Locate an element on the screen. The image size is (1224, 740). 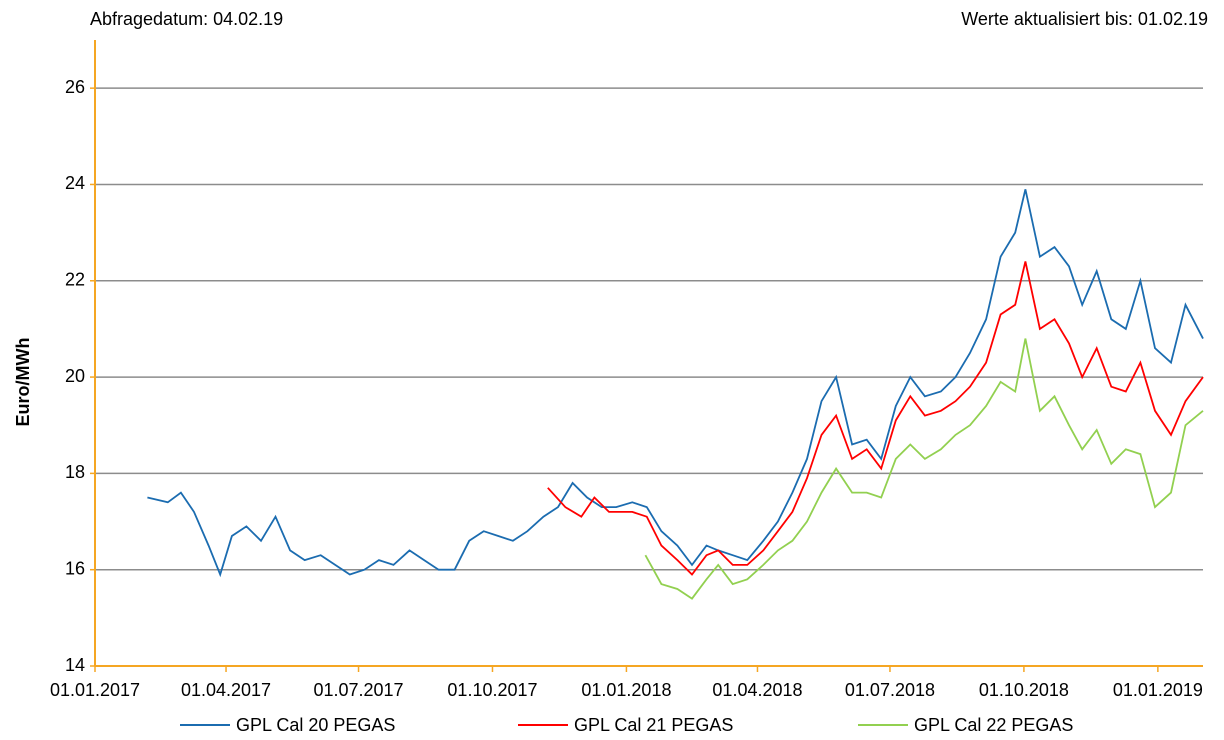
header-left: Abfragedatum: 04.02.19 is located at coordinates (186, 19).